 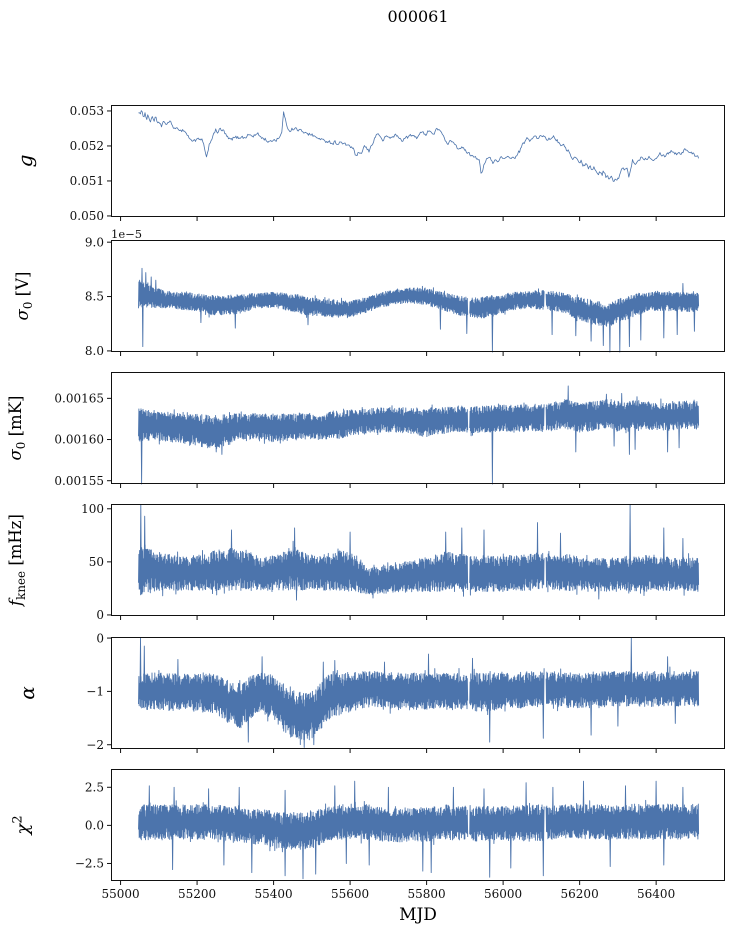 I want to click on x-tick-label: 55400, so click(x=273, y=894).